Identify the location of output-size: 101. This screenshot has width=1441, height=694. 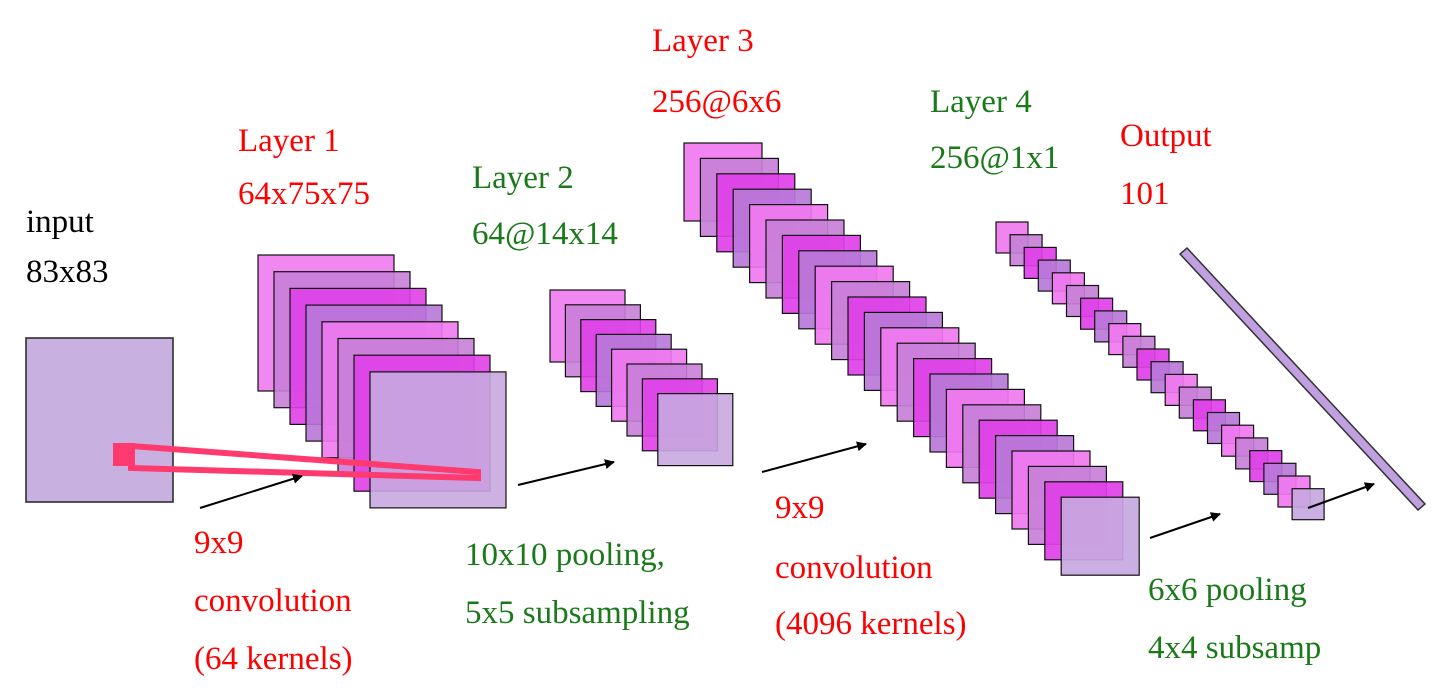
(1145, 194).